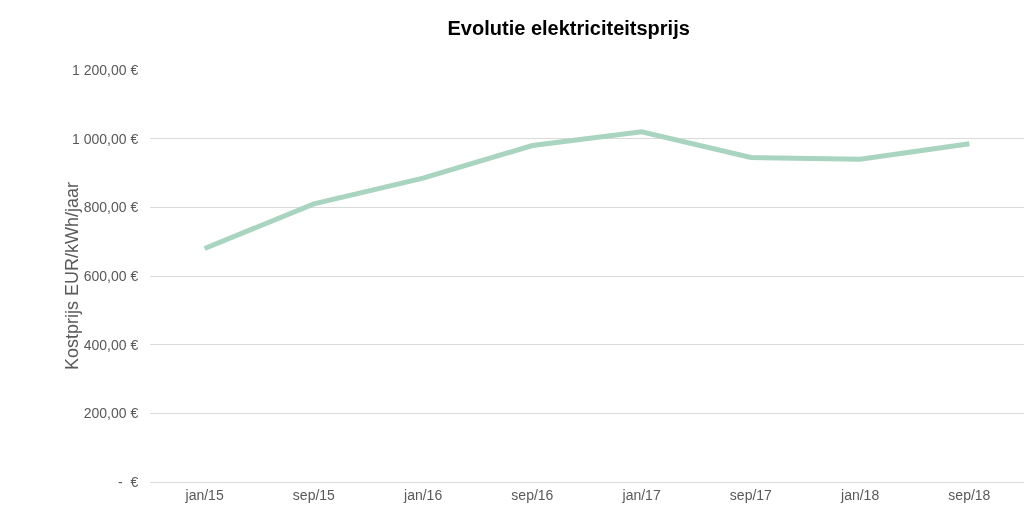 Image resolution: width=1034 pixels, height=522 pixels. Describe the element at coordinates (105, 138) in the screenshot. I see `y-tick-label: 1 000,00 €` at that location.